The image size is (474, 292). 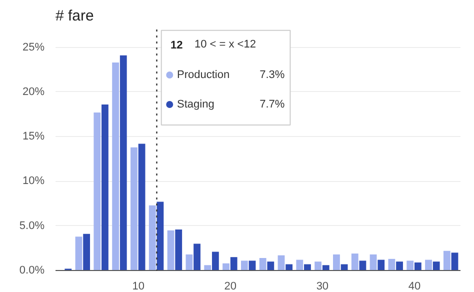 What do you see at coordinates (33, 92) in the screenshot?
I see `y-tick-label: 20%` at bounding box center [33, 92].